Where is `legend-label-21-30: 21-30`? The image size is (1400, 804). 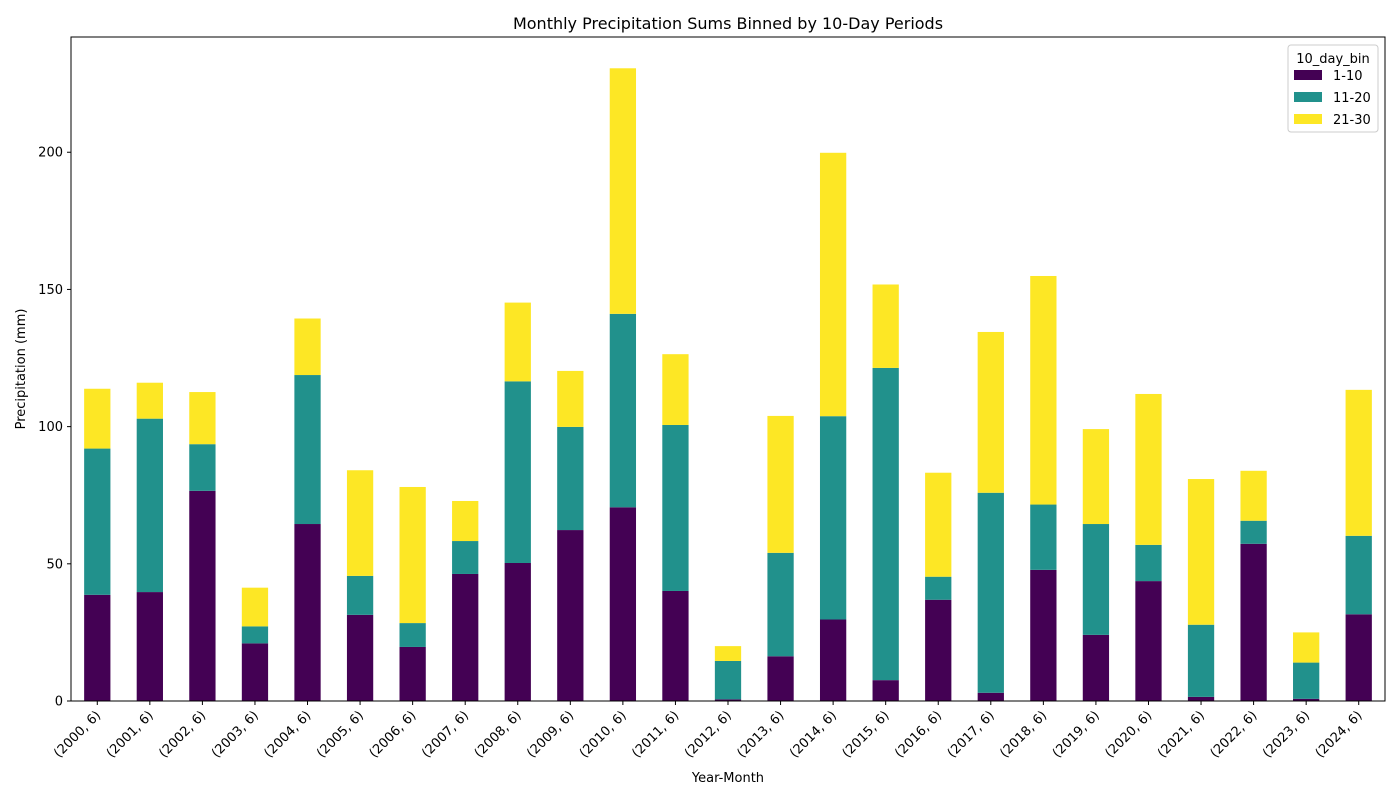
legend-label-21-30: 21-30 is located at coordinates (1352, 120).